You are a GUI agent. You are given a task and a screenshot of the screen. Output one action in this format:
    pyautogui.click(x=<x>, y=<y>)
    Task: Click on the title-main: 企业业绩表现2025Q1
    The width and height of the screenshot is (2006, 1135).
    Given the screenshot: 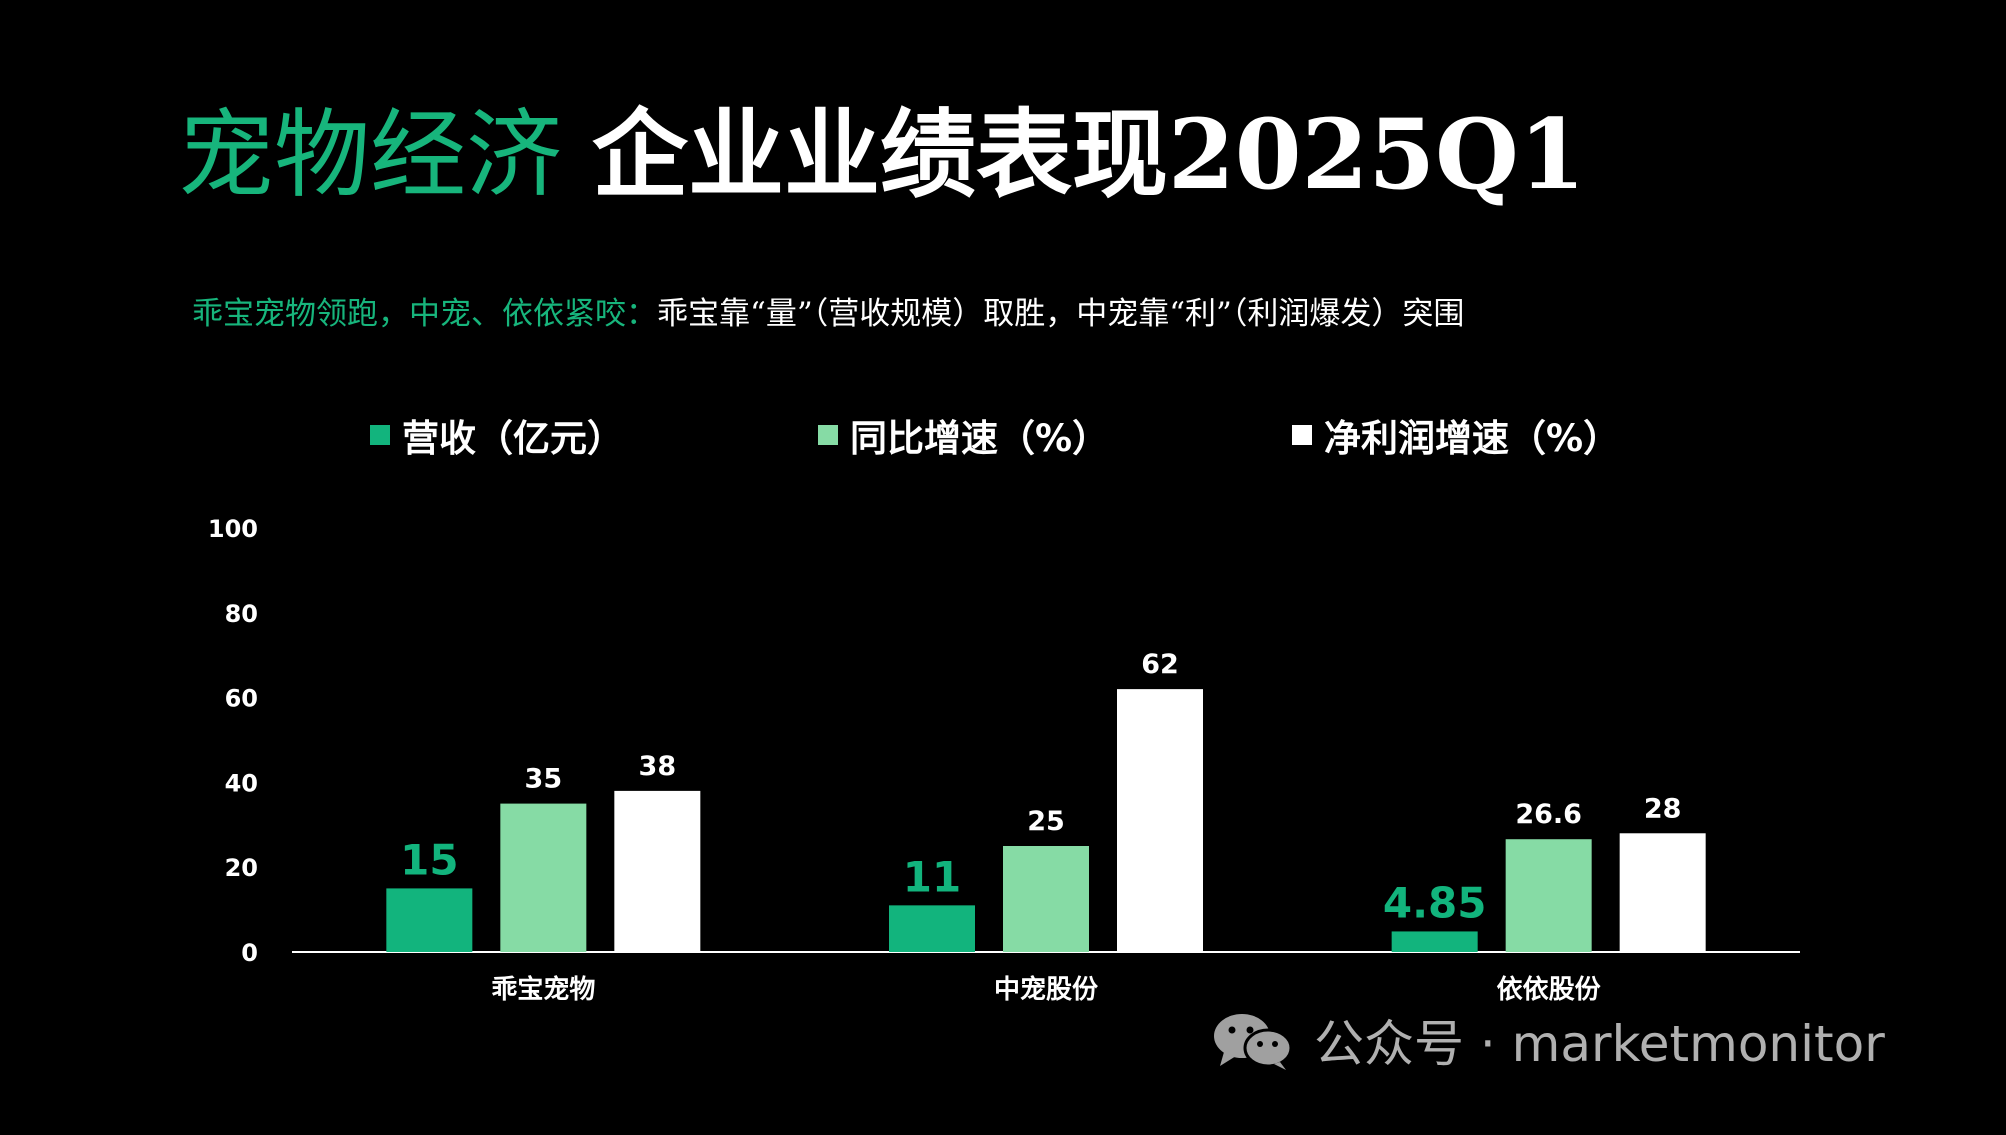 What is the action you would take?
    pyautogui.click(x=1089, y=154)
    